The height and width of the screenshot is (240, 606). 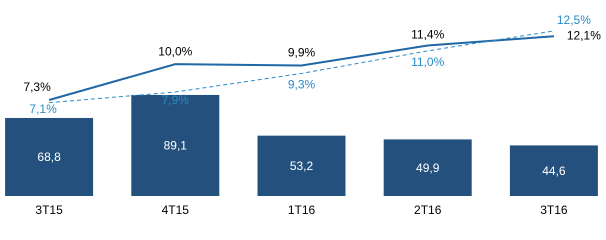 I want to click on line-value-label: 11,4%, so click(x=427, y=35).